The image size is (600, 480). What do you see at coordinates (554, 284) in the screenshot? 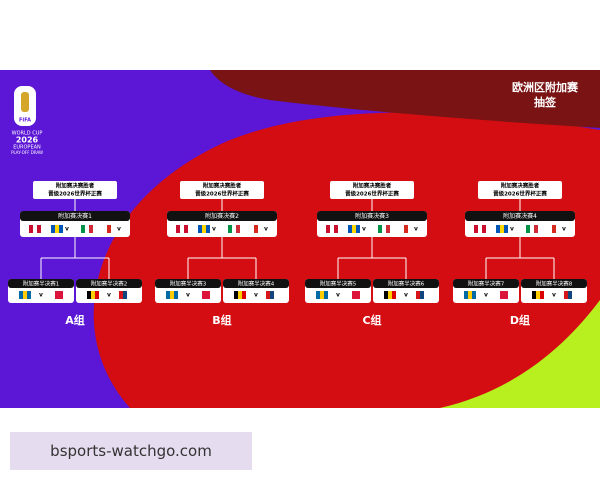
I see `semi-label: 附加赛半决赛8` at bounding box center [554, 284].